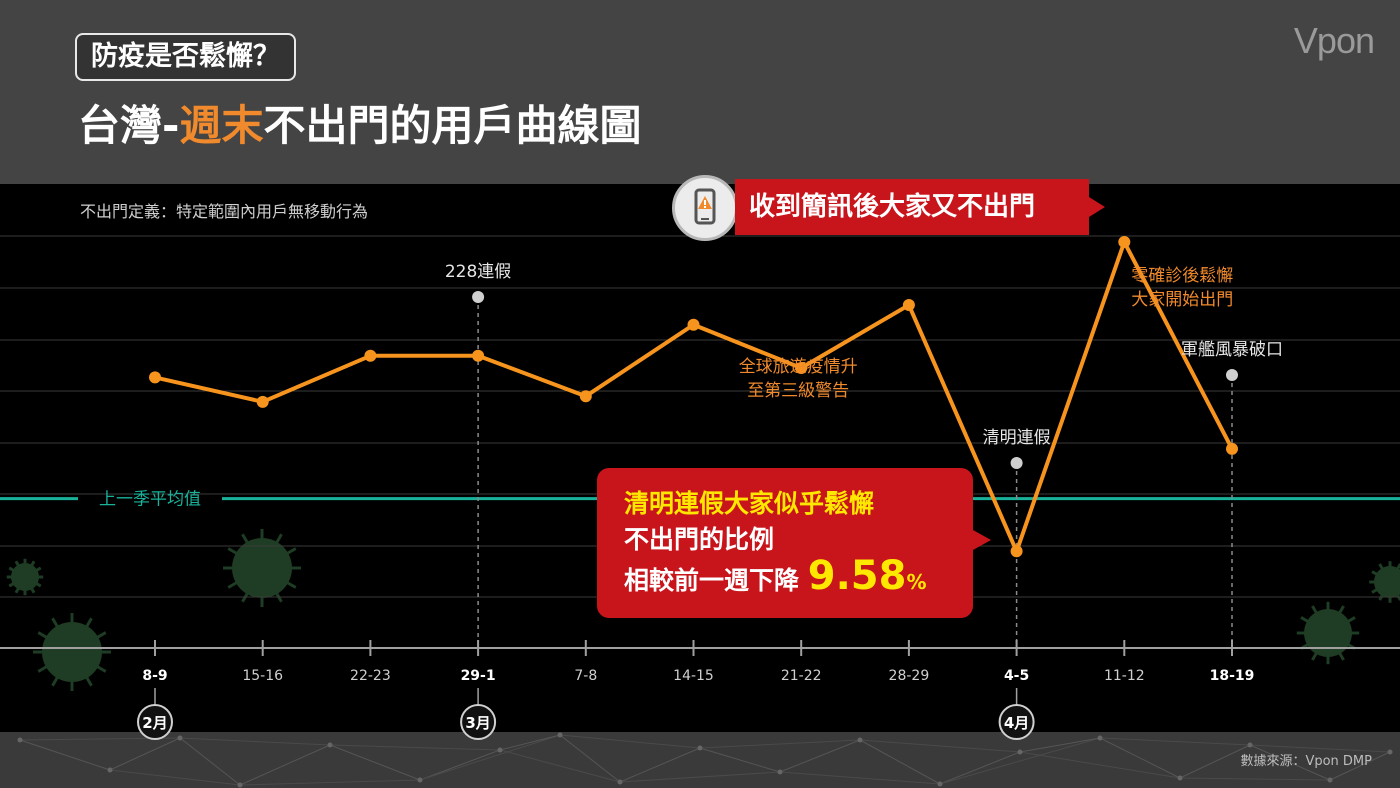 The image size is (1400, 788). What do you see at coordinates (585, 676) in the screenshot?
I see `x-tick-label: 7-8` at bounding box center [585, 676].